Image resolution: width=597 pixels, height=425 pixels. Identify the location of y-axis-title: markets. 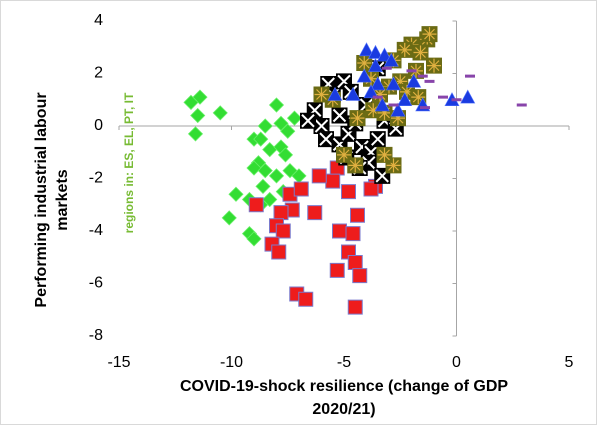
(62, 199).